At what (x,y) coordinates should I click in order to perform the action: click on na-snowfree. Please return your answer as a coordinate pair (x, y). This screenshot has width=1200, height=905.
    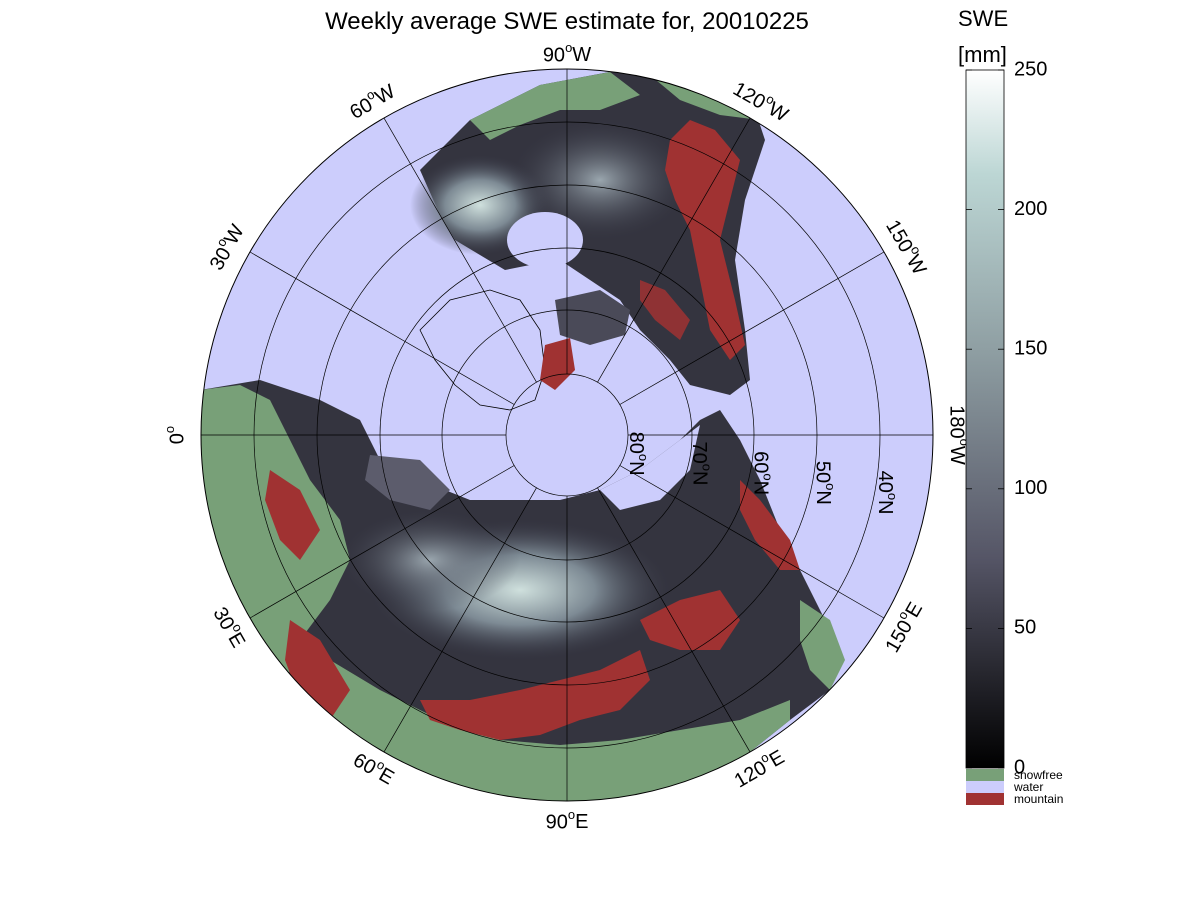
    Looking at the image, I should click on (555, 106).